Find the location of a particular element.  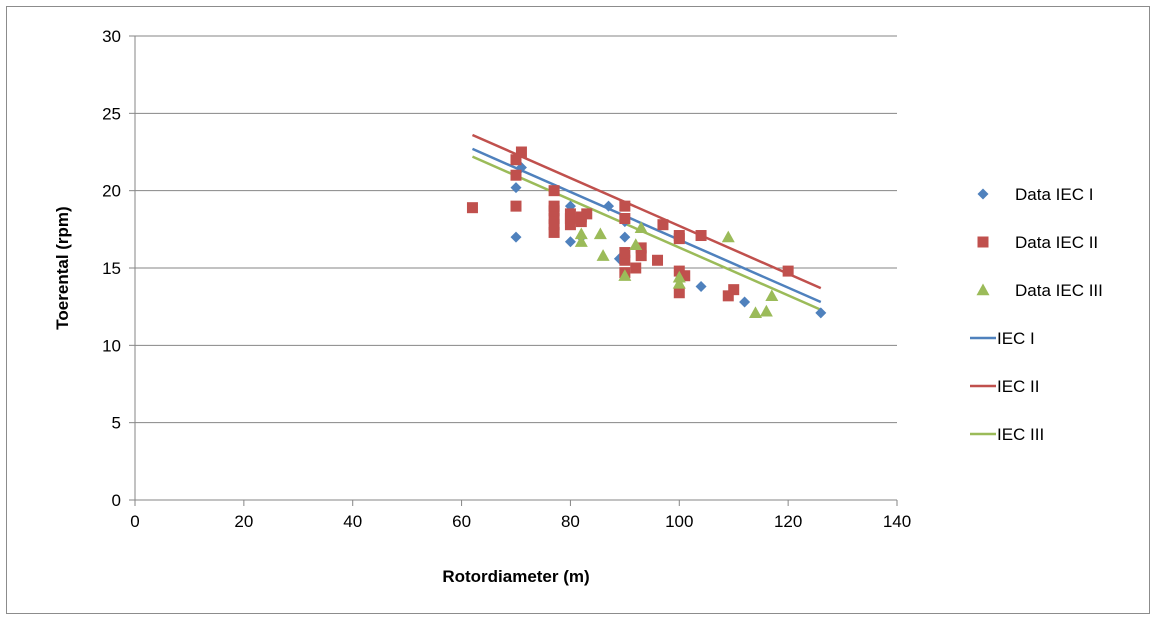

y-tick-label-5: 5 is located at coordinates (116, 423).